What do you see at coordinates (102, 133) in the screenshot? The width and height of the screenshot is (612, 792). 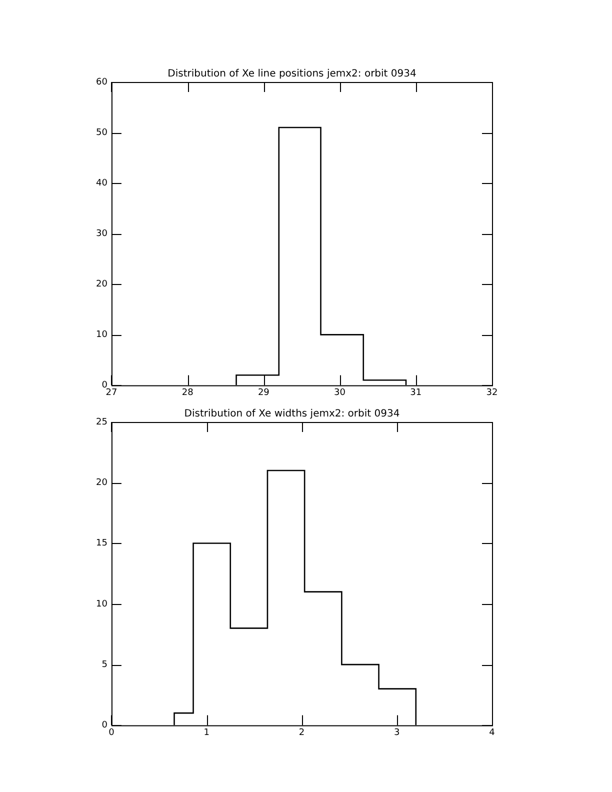 I see `y-tick-label: 50` at bounding box center [102, 133].